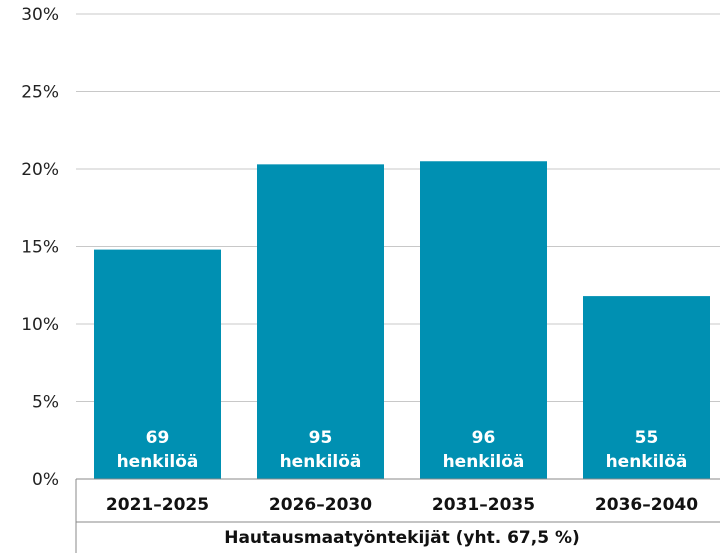  I want to click on category-label: 2036–2040, so click(646, 505).